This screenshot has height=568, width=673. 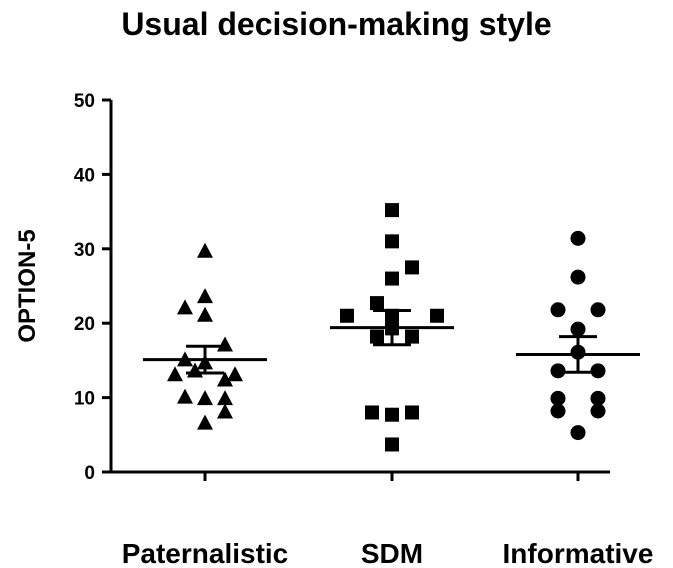 What do you see at coordinates (84, 175) in the screenshot?
I see `y-tick-label: 40` at bounding box center [84, 175].